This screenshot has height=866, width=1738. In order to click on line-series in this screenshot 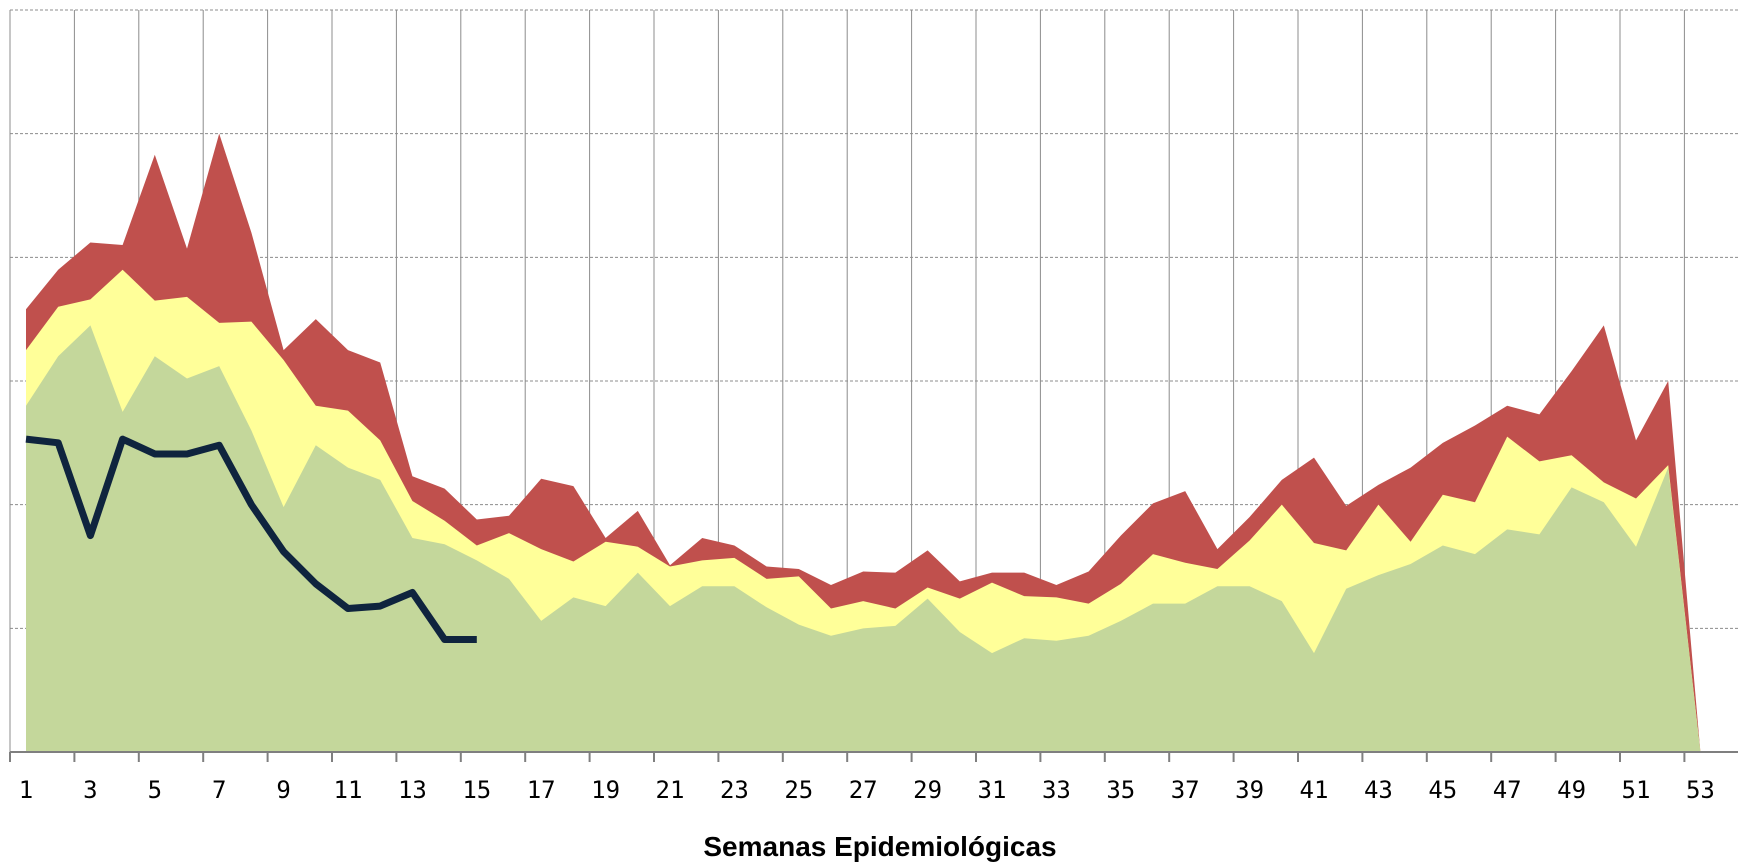, I will do `click(251, 539)`.